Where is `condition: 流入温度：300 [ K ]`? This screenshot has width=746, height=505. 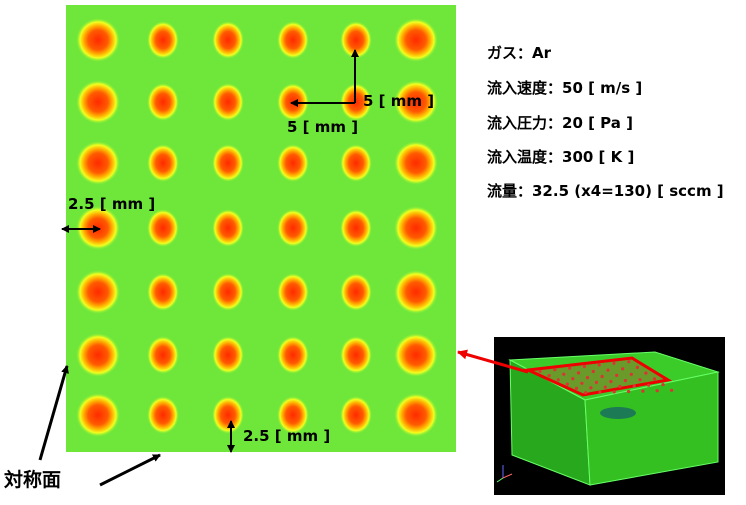
condition: 流入温度：300 [ K ] is located at coordinates (560, 157).